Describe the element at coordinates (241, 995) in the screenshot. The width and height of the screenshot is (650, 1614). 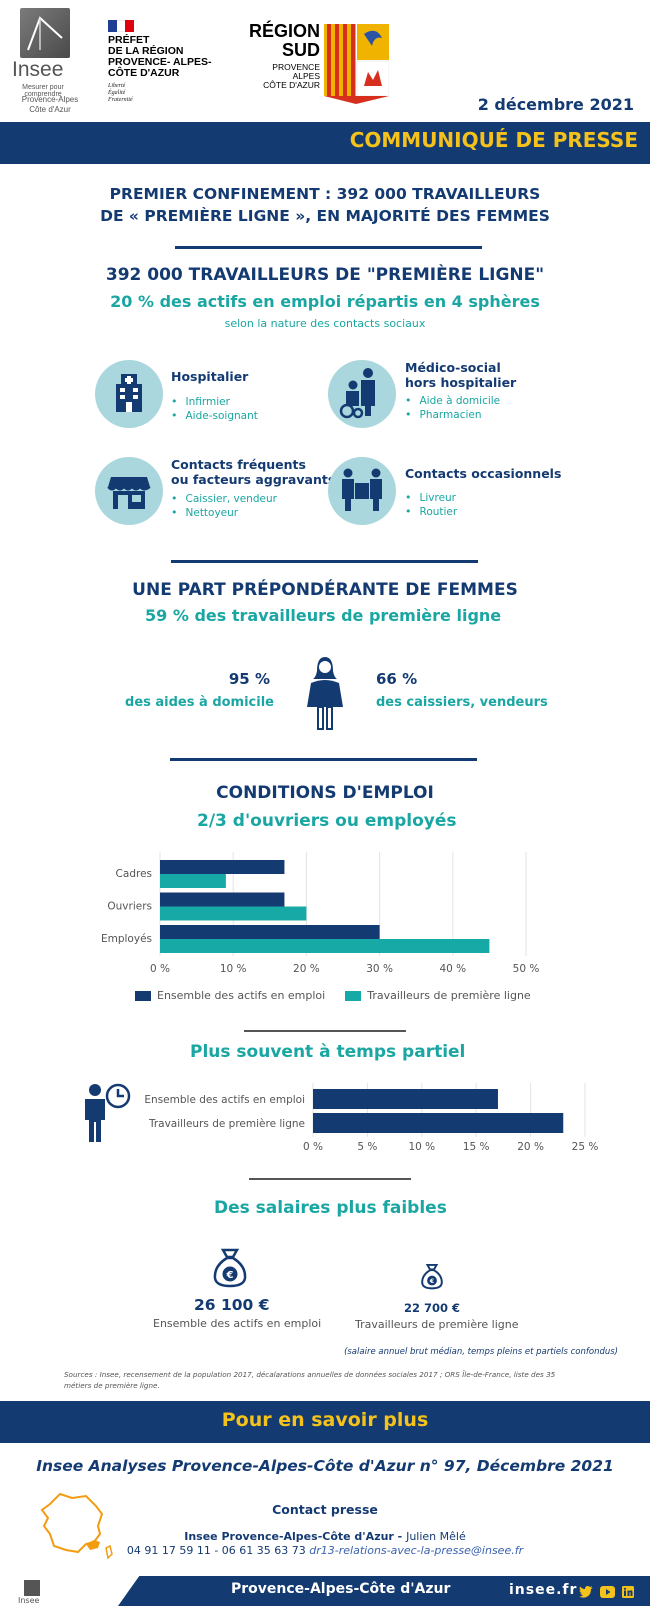
I see `legend-label-ensemble: Ensemble des actifs en emploi` at that location.